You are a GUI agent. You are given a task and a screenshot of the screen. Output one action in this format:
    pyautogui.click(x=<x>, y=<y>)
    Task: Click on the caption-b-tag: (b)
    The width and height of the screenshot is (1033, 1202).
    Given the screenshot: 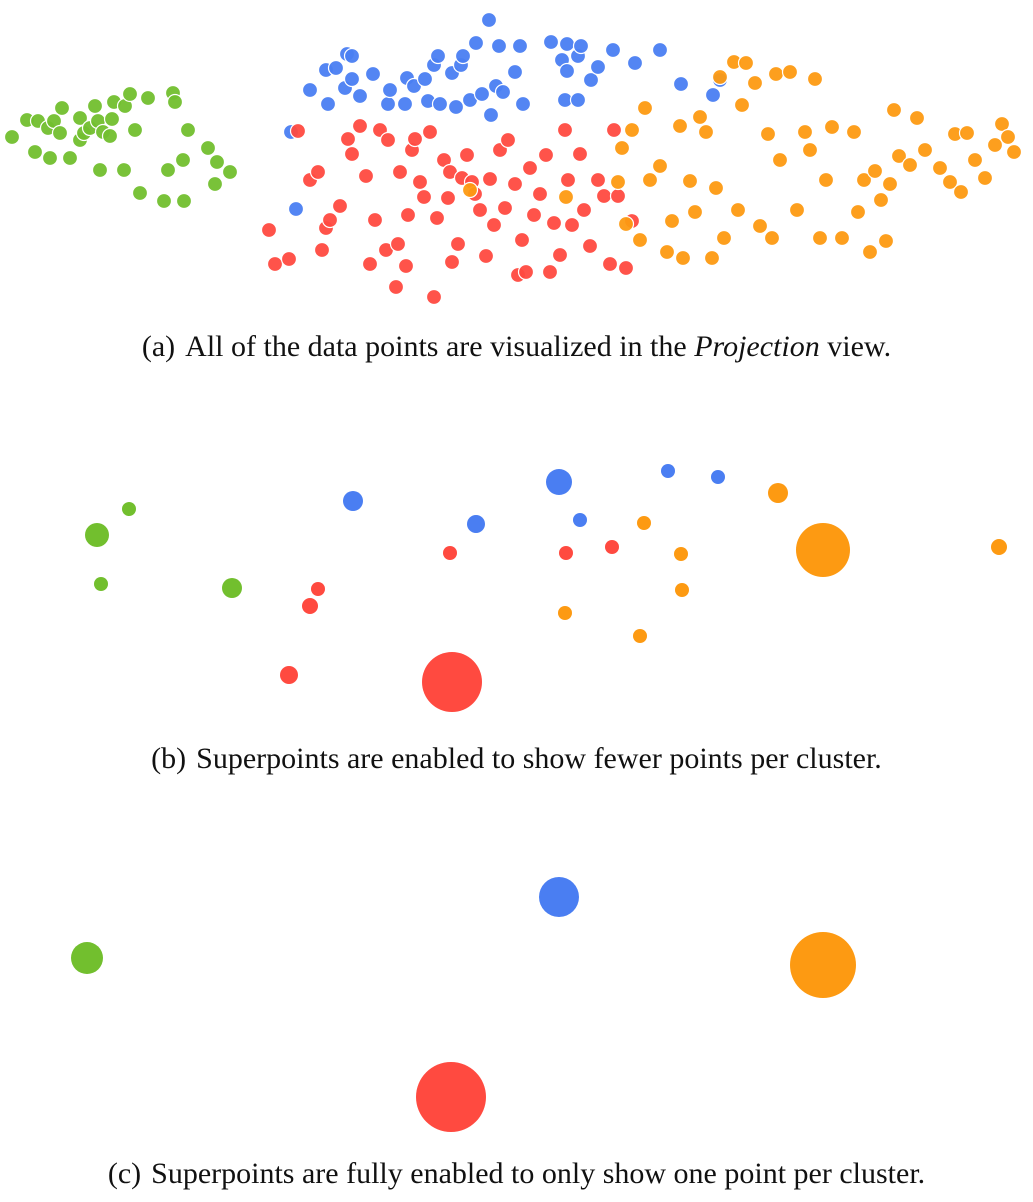 What is the action you would take?
    pyautogui.click(x=169, y=758)
    